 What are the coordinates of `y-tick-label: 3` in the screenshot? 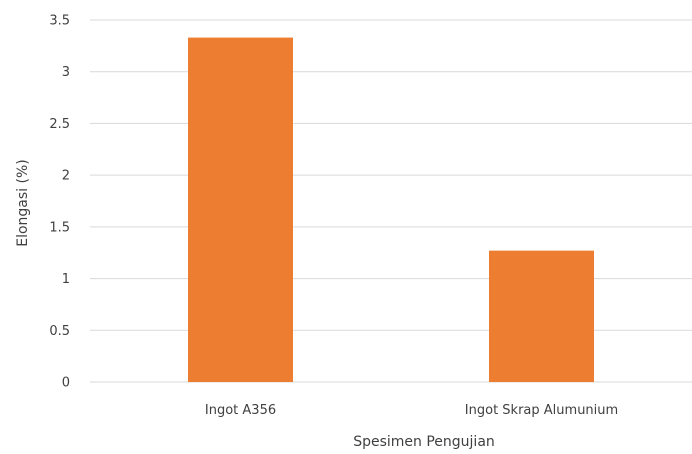 It's located at (66, 72).